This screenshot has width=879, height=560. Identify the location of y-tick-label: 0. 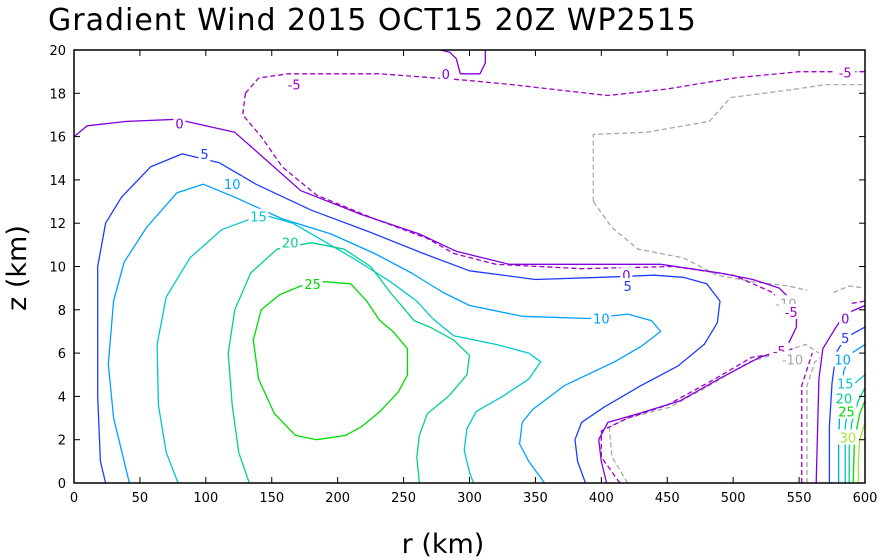
(62, 484).